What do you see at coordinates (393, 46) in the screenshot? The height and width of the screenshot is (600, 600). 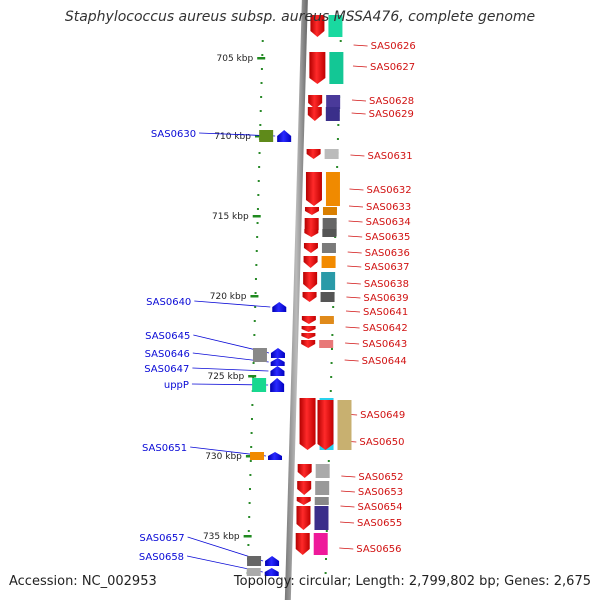 I see `reverse-gene-label: SAS0626` at bounding box center [393, 46].